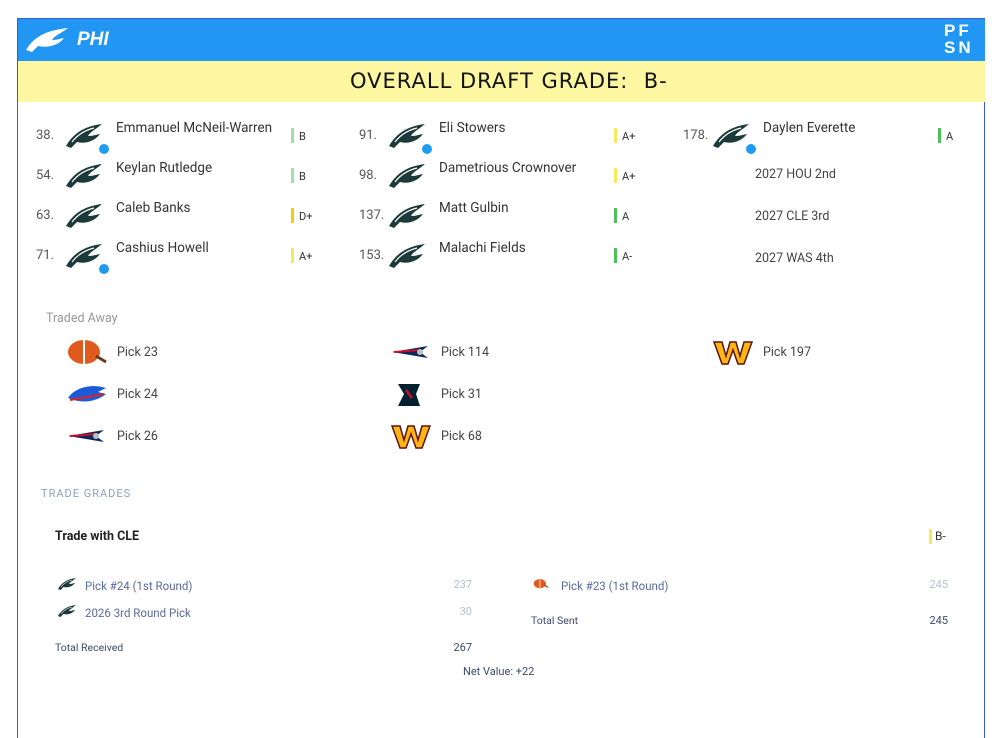 This screenshot has height=738, width=1000. What do you see at coordinates (139, 586) in the screenshot?
I see `asset: Pick #24 (1st Round)` at bounding box center [139, 586].